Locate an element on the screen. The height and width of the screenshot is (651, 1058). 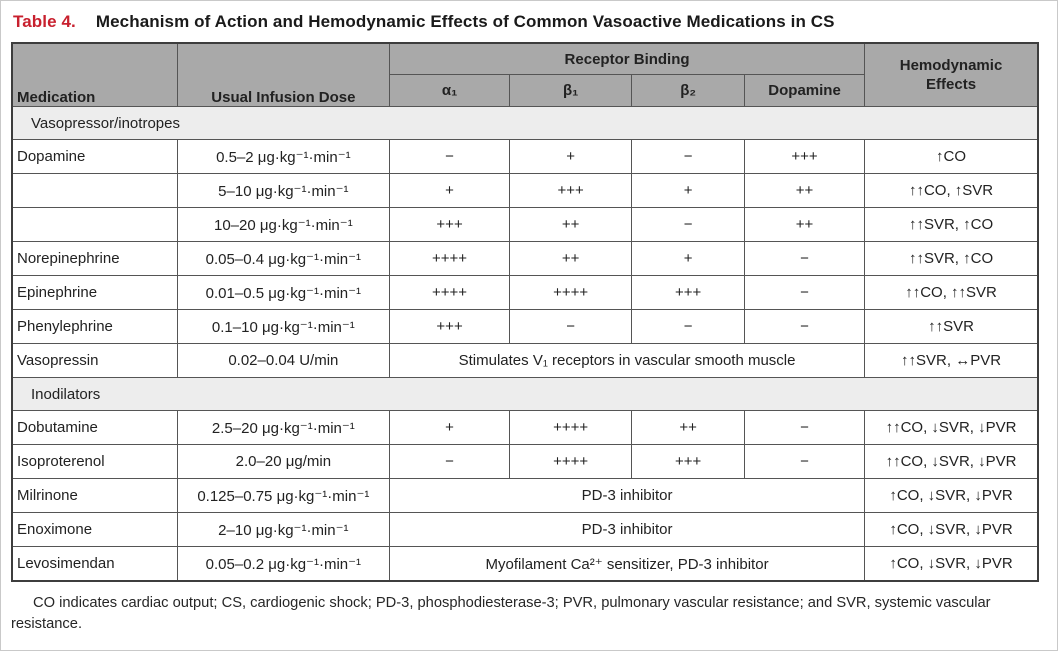
medication-row: Dopamine 0.5–2 μg·kg⁻¹·min⁻¹ − + − +++ ↑CO is located at coordinates (525, 156).